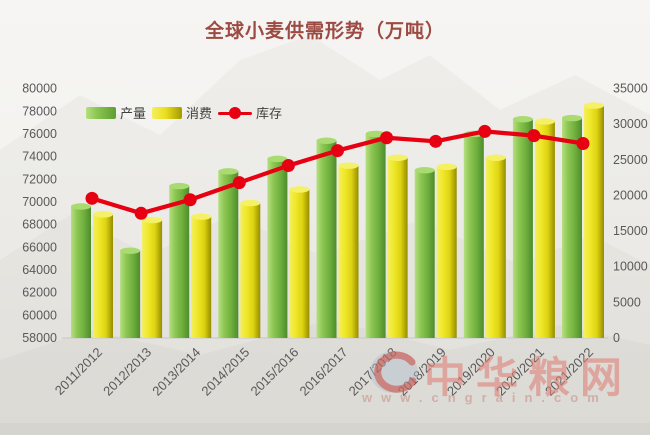  I want to click on consumption-swatch-icon, so click(167, 112).